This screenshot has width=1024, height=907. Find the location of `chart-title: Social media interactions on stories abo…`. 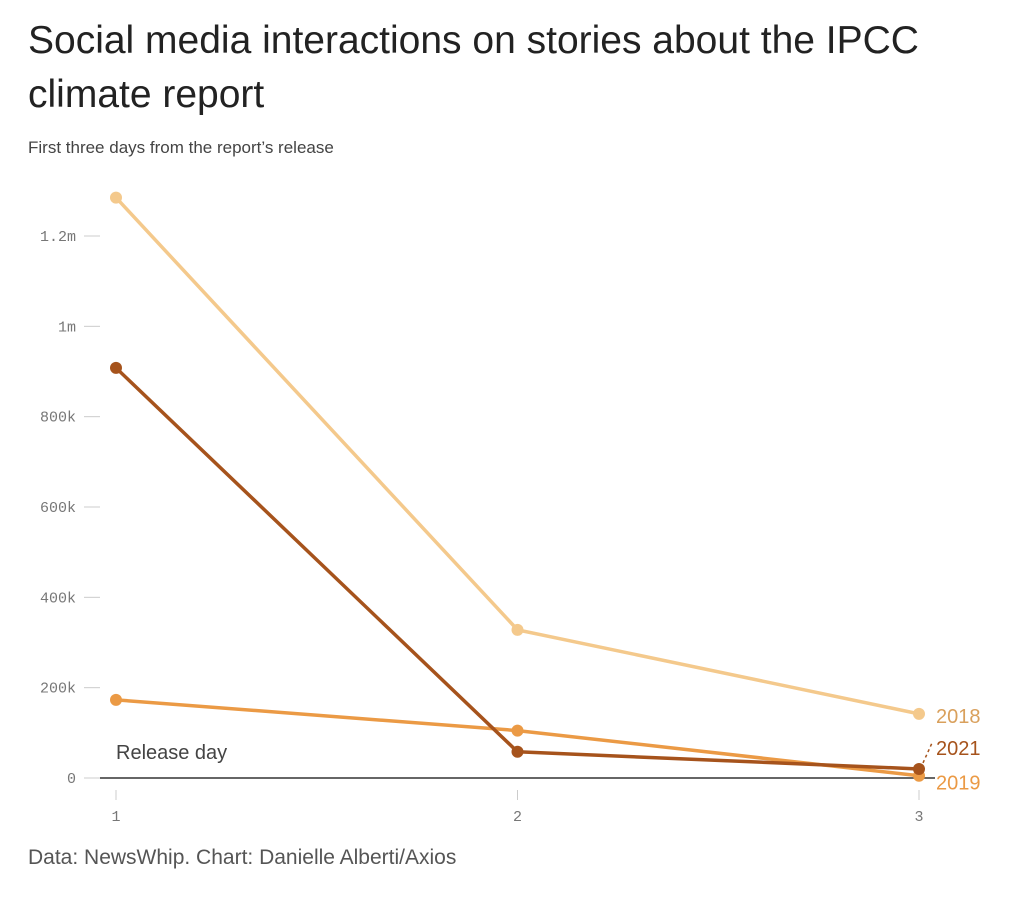

chart-title: Social media interactions on stories abo… is located at coordinates (473, 67).